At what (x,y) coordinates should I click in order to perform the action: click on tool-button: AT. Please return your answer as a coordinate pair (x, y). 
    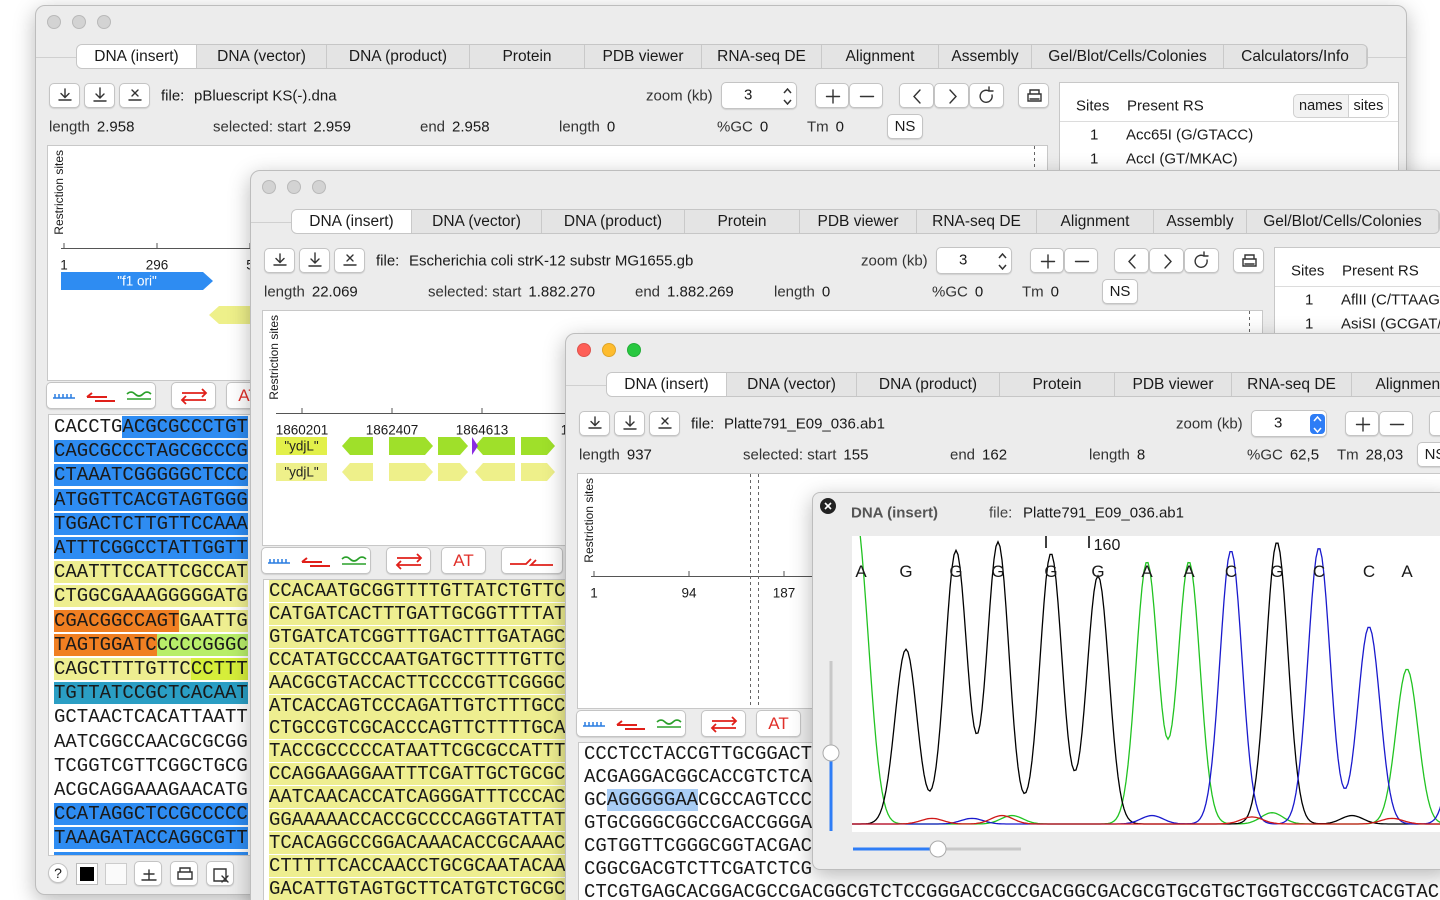
    Looking at the image, I should click on (778, 723).